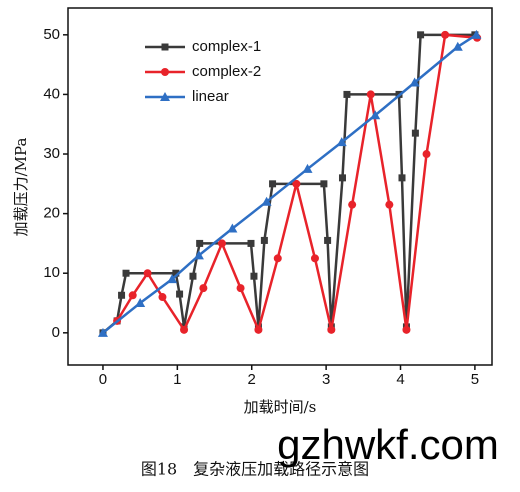 This screenshot has width=520, height=492. I want to click on y-tick-label: 10, so click(51, 272).